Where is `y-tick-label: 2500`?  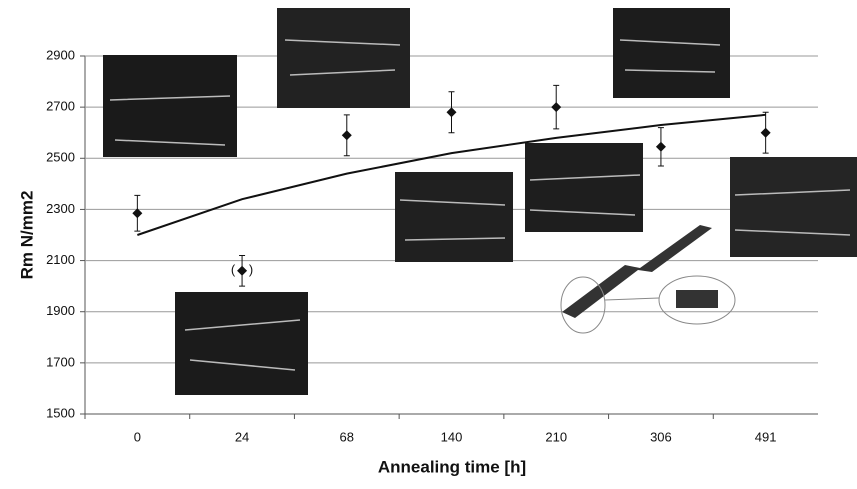 y-tick-label: 2500 is located at coordinates (60, 157).